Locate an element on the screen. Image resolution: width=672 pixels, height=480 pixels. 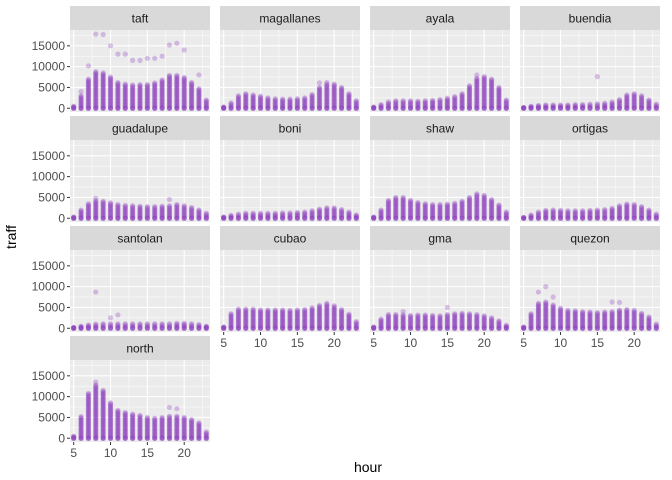
y-tick-label: 0 is located at coordinates (61, 438).